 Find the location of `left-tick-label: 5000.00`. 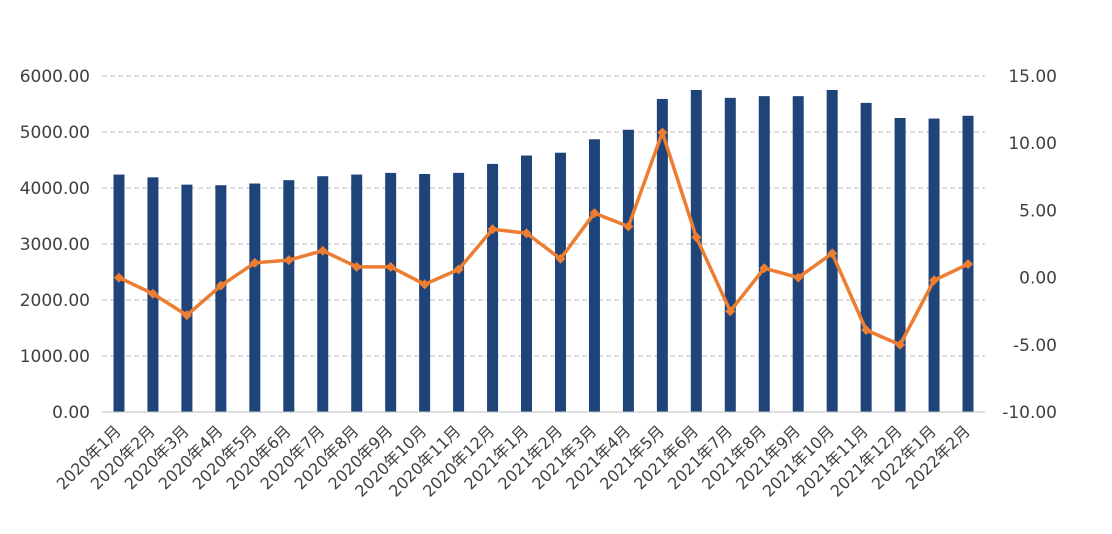

left-tick-label: 5000.00 is located at coordinates (55, 133).